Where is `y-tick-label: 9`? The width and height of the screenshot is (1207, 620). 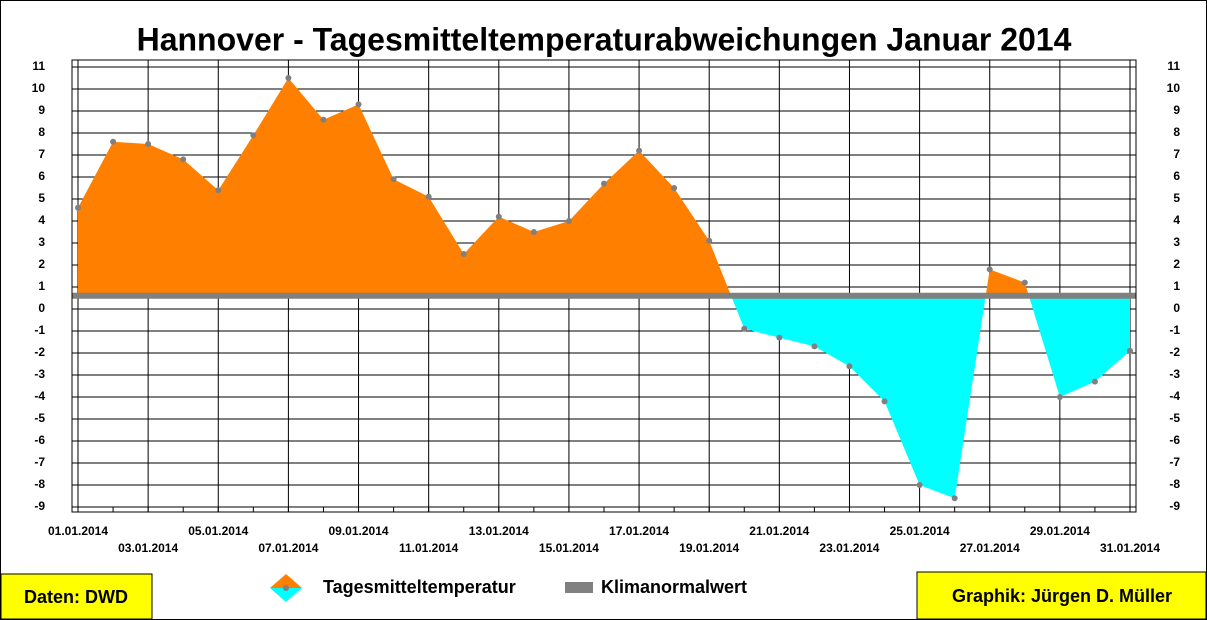 y-tick-label: 9 is located at coordinates (41, 110).